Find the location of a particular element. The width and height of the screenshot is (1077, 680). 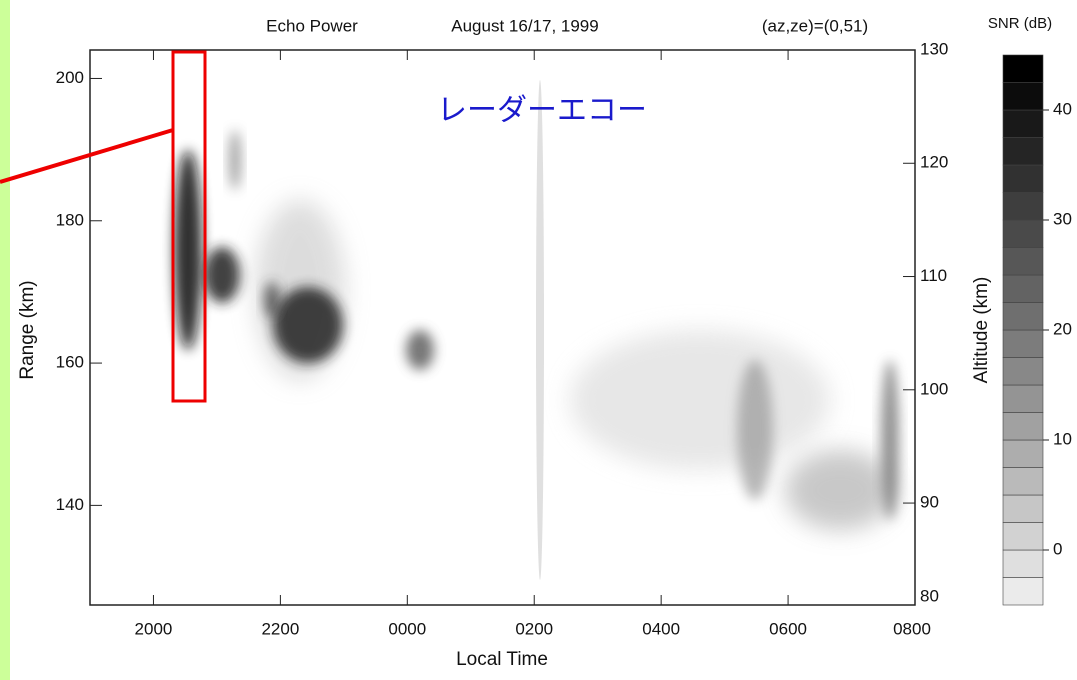

colorbar-tick-label: 20 is located at coordinates (1062, 328).